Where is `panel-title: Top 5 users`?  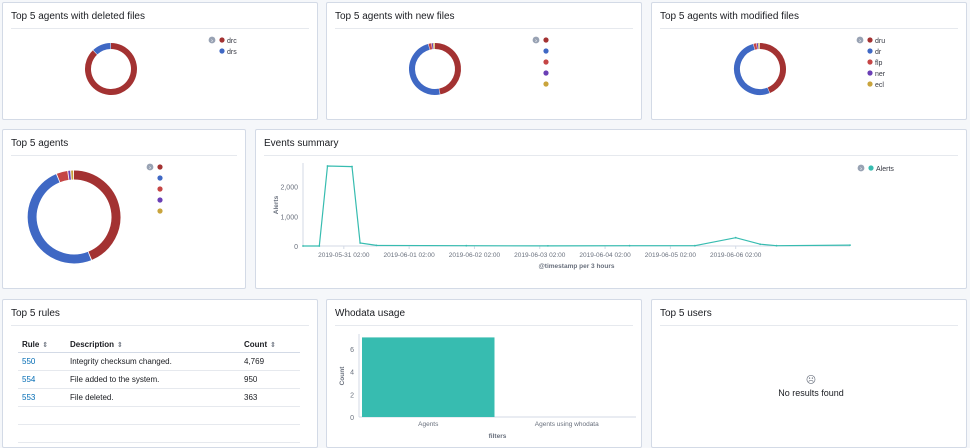 panel-title: Top 5 users is located at coordinates (809, 317).